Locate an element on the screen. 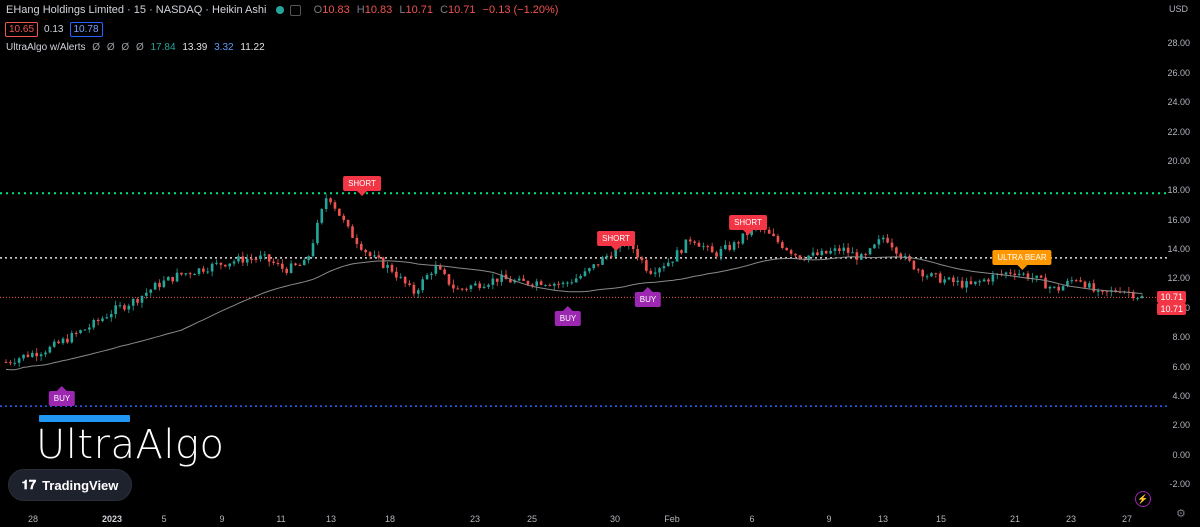 The image size is (1200, 527). time-tick-label: 21 is located at coordinates (1015, 519).